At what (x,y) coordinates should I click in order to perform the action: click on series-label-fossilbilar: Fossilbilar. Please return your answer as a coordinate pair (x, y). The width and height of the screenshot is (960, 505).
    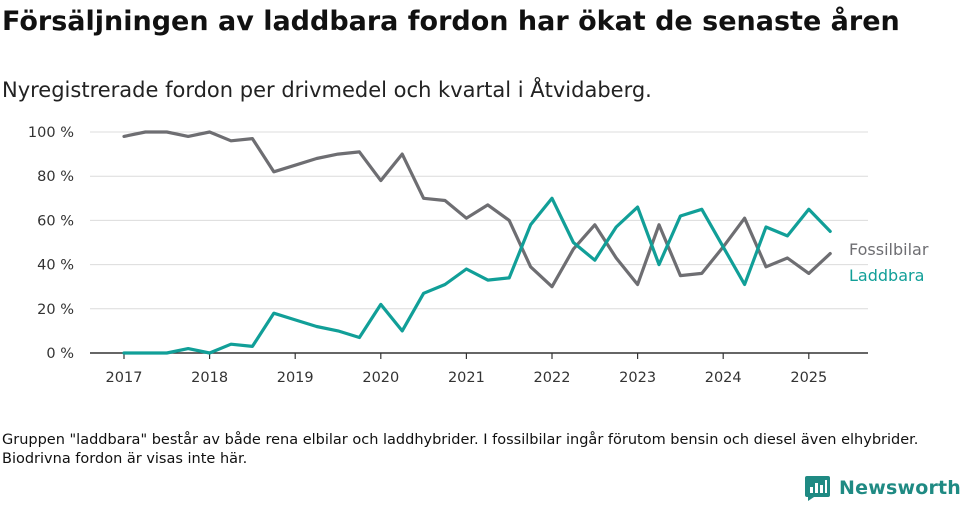
    Looking at the image, I should click on (889, 249).